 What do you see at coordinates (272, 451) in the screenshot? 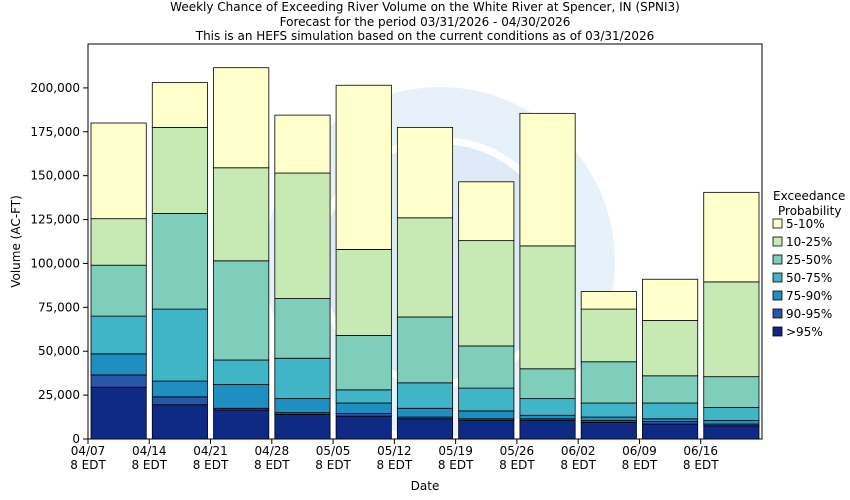
I see `x-tick-label-date: 04/28` at bounding box center [272, 451].